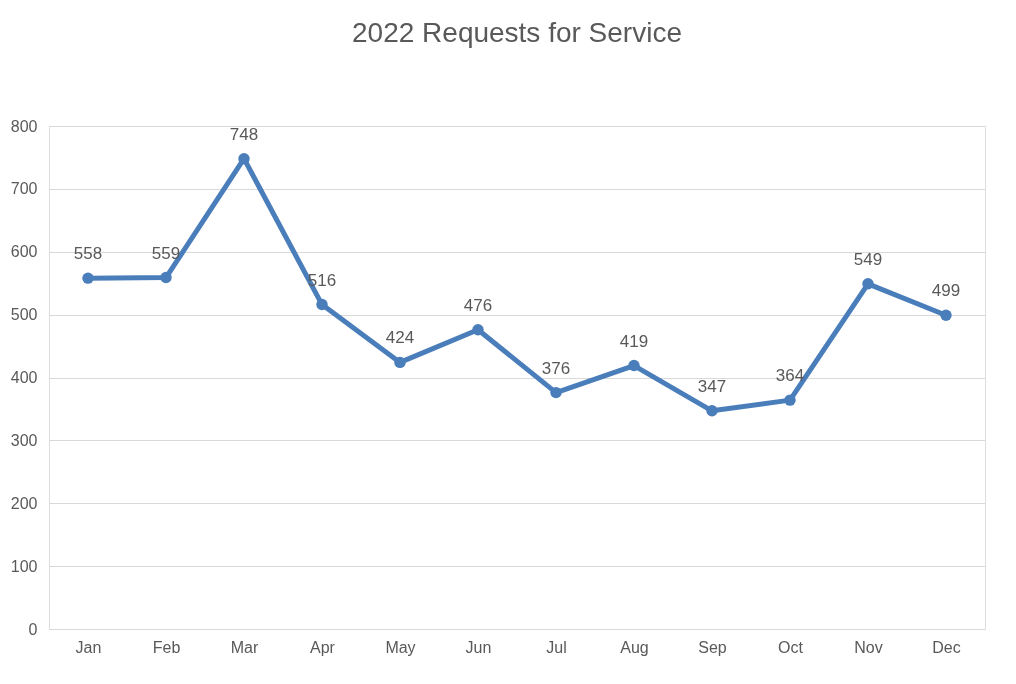  What do you see at coordinates (946, 291) in the screenshot?
I see `data-label: 499` at bounding box center [946, 291].